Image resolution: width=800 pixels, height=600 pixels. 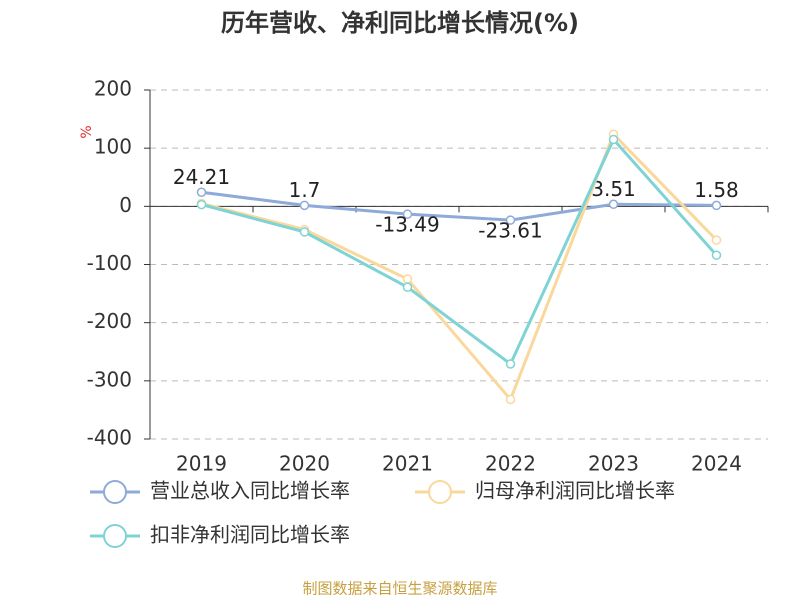 I want to click on legend-label: 营业总收入同比增长率, so click(x=250, y=491).